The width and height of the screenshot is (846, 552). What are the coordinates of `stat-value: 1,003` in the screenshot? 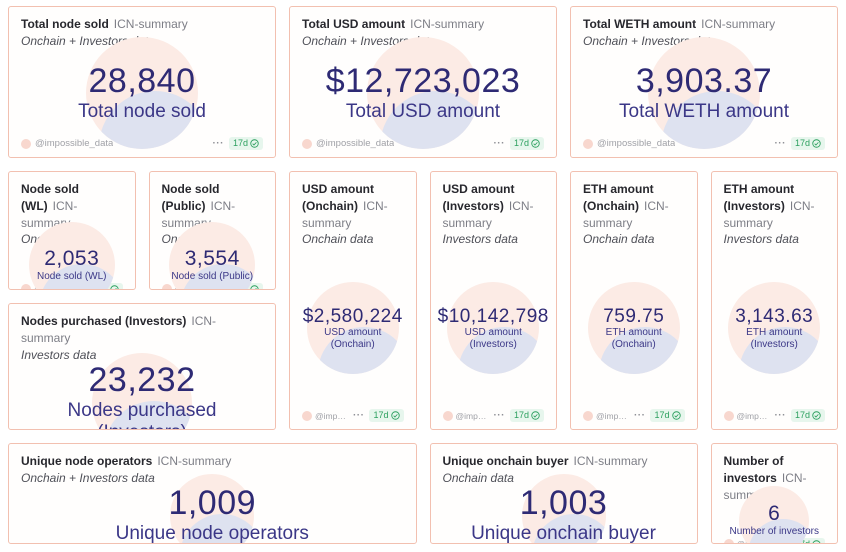 It's located at (563, 503).